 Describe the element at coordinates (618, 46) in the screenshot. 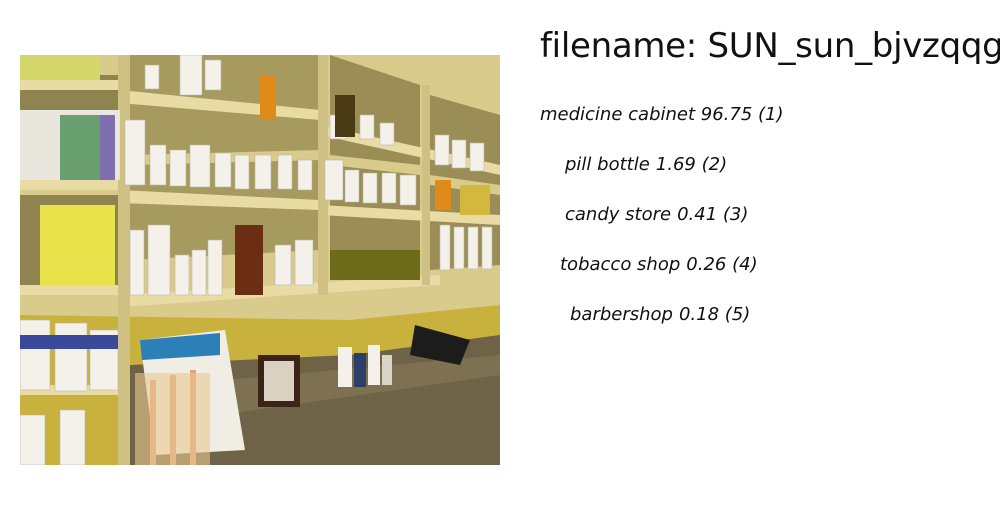

I see `filename-label: filename:` at that location.